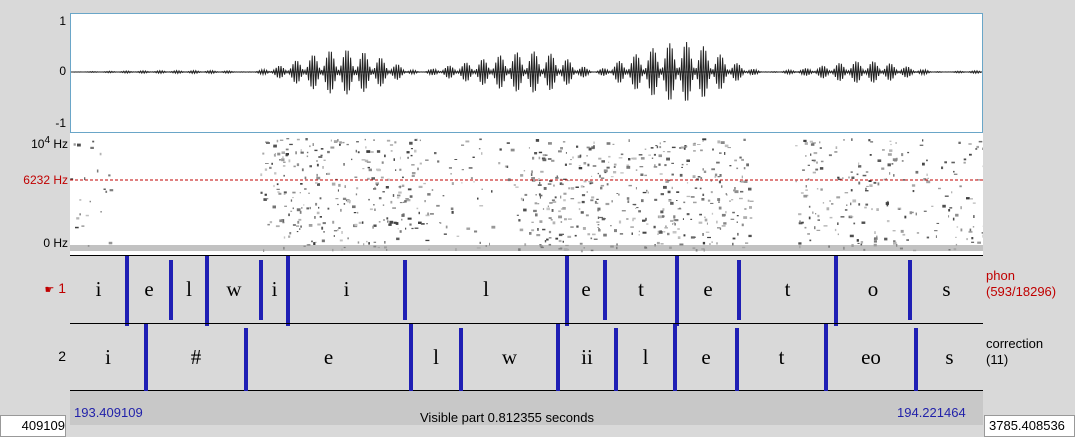  I want to click on waveform-trace, so click(526, 71).